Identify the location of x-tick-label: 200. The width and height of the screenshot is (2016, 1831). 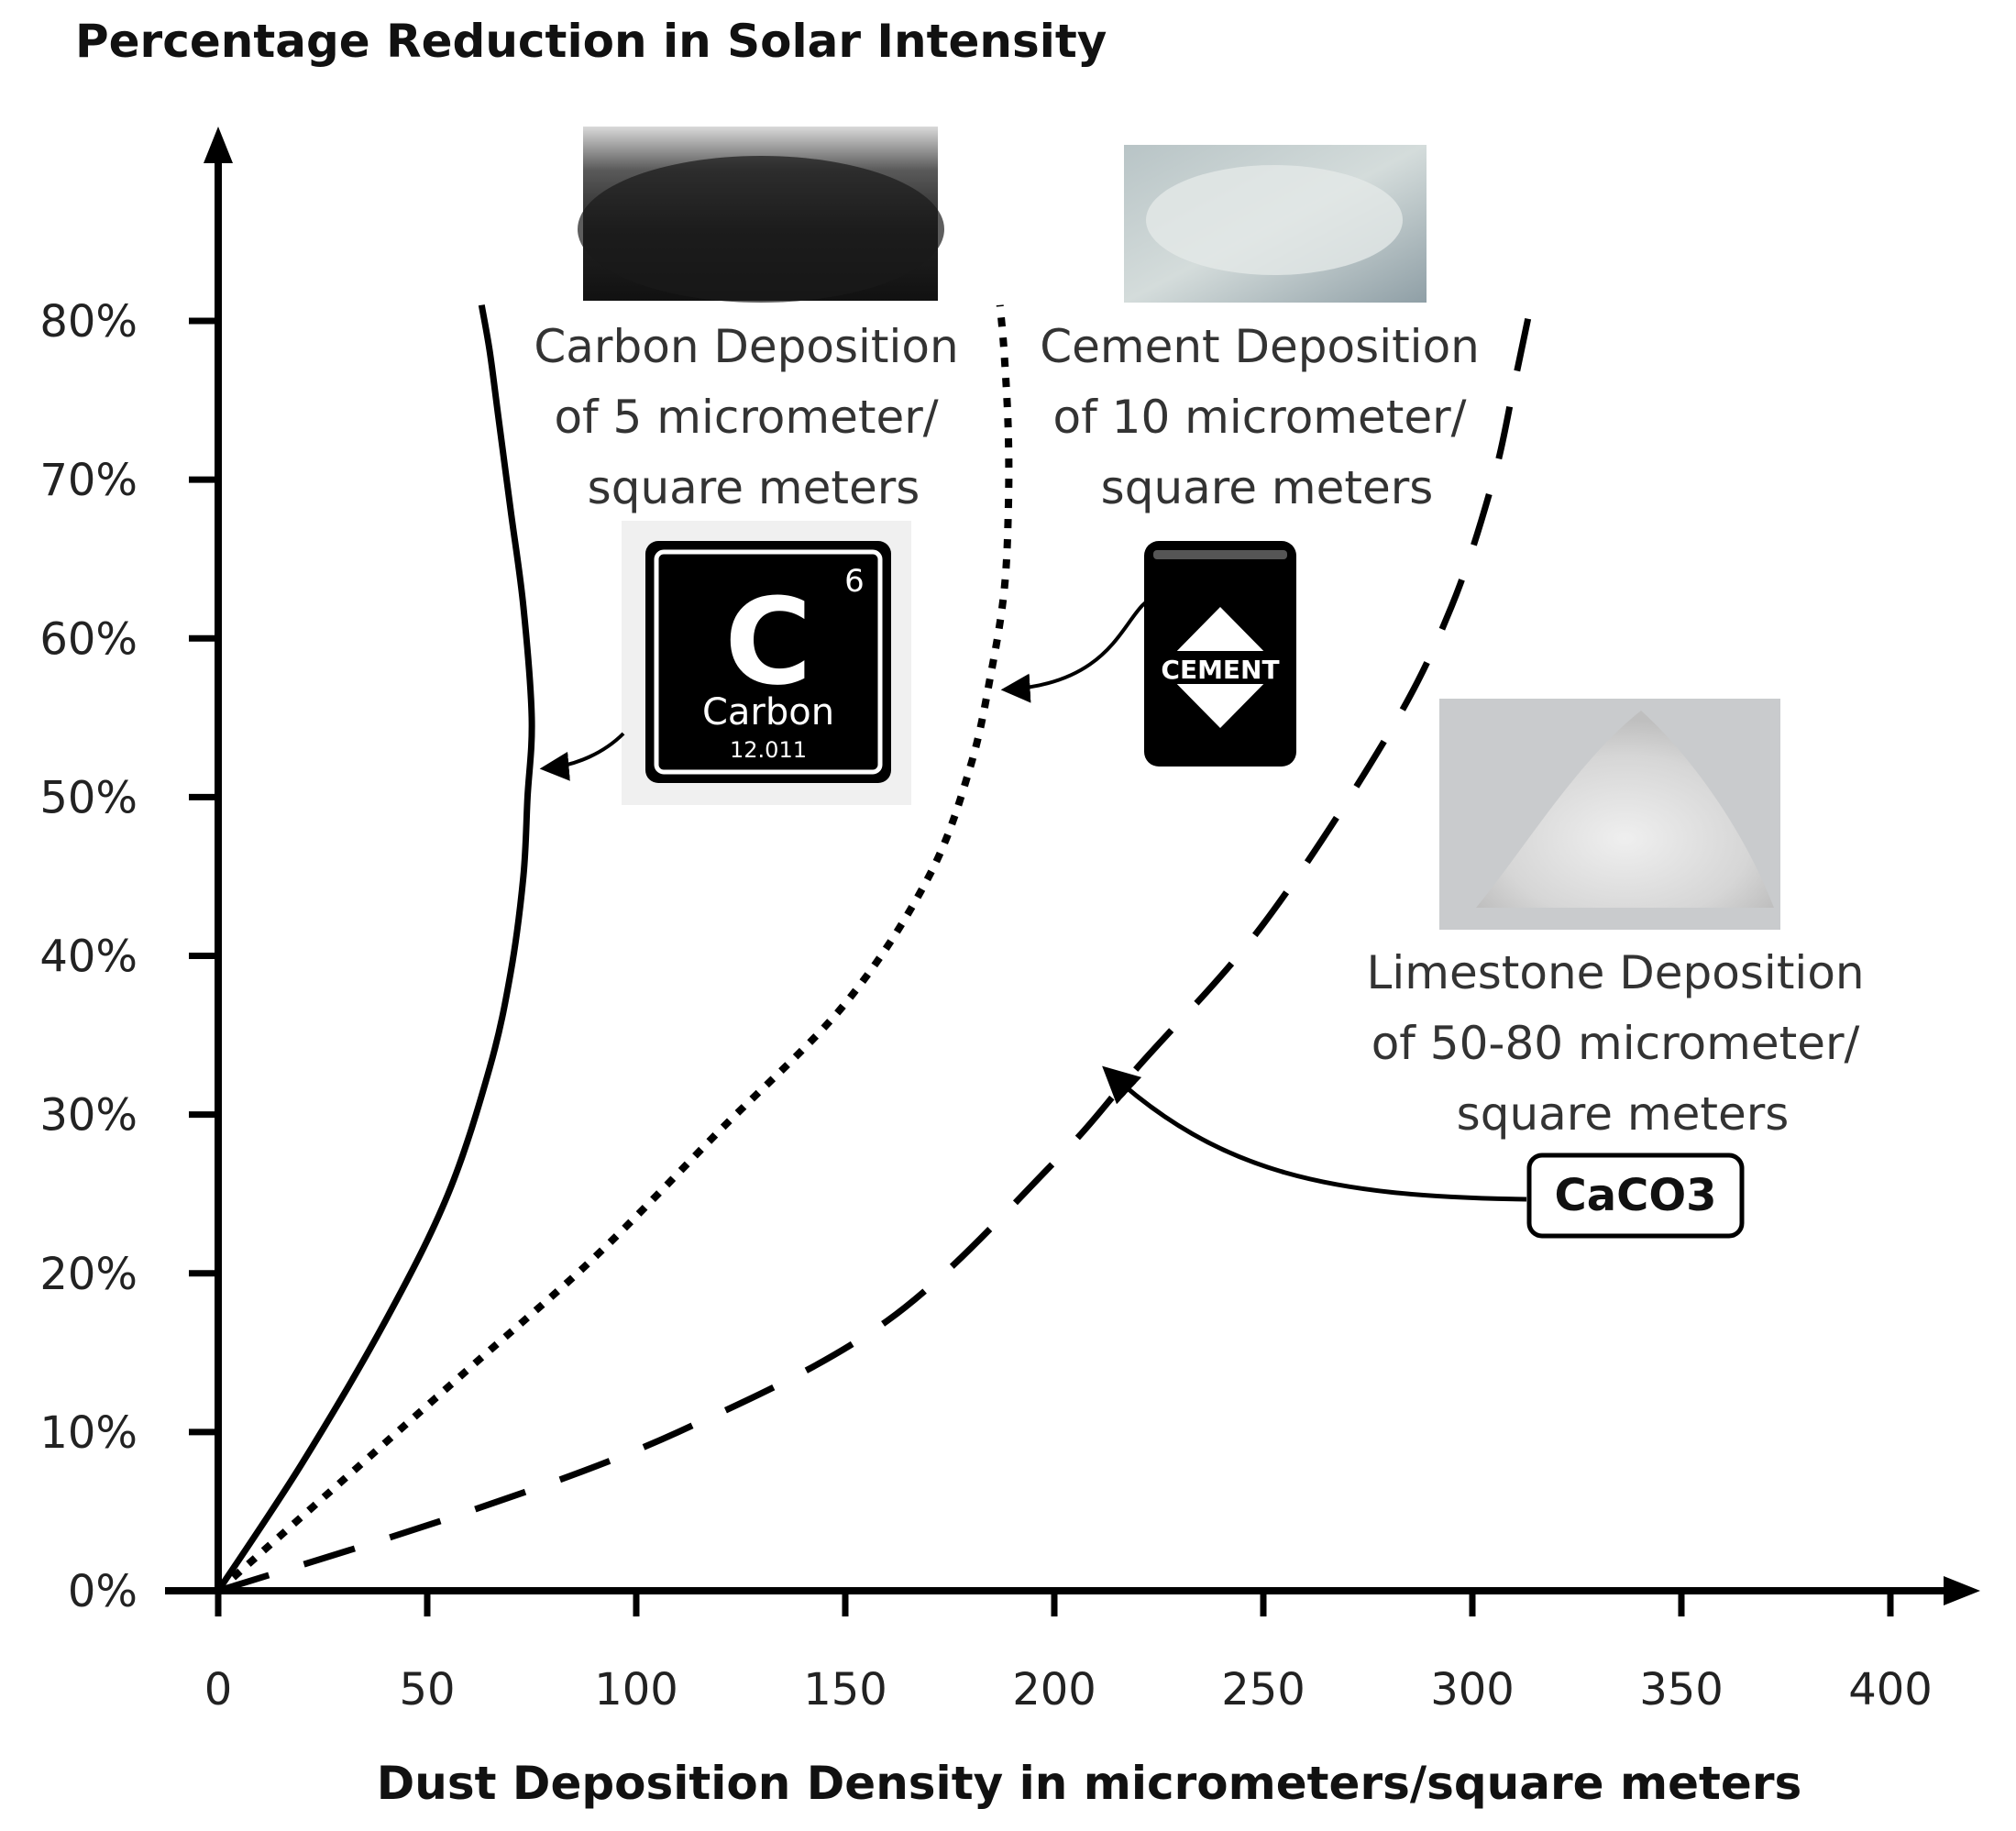
(1054, 1689).